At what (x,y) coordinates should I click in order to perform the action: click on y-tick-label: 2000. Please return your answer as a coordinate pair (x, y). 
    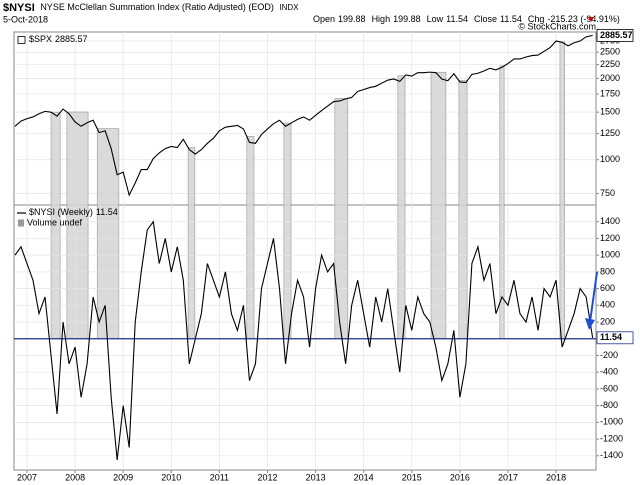
    Looking at the image, I should click on (610, 78).